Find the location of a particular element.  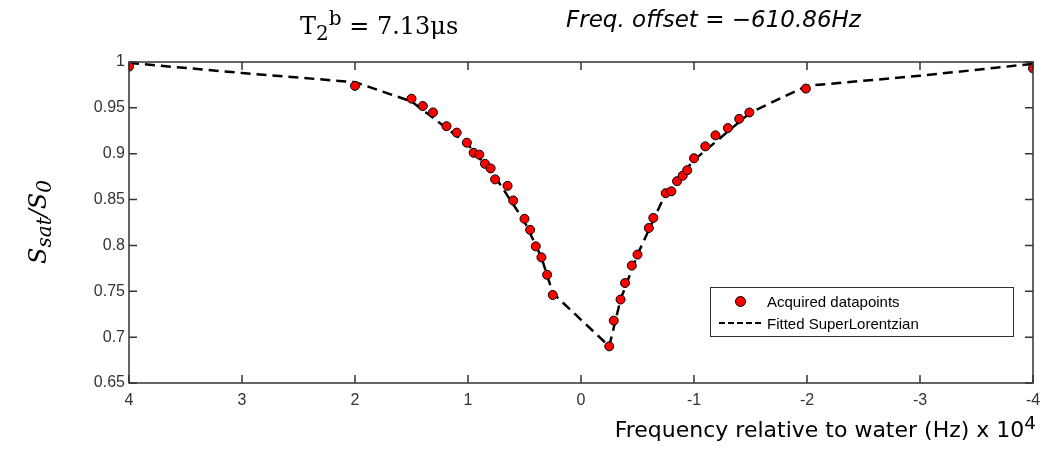

y-tick-label: 0.85 is located at coordinates (109, 198).